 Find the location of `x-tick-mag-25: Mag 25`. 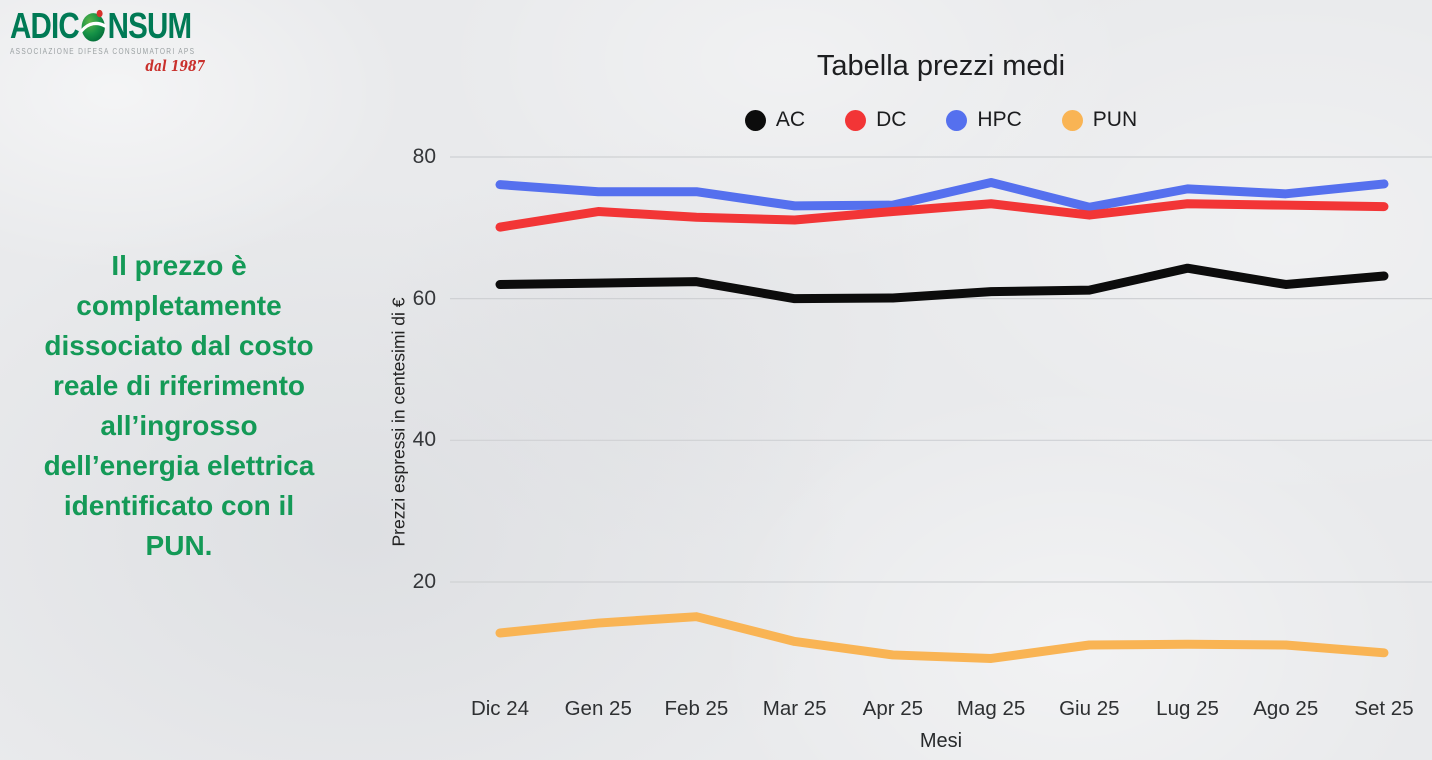

x-tick-mag-25: Mag 25 is located at coordinates (991, 708).